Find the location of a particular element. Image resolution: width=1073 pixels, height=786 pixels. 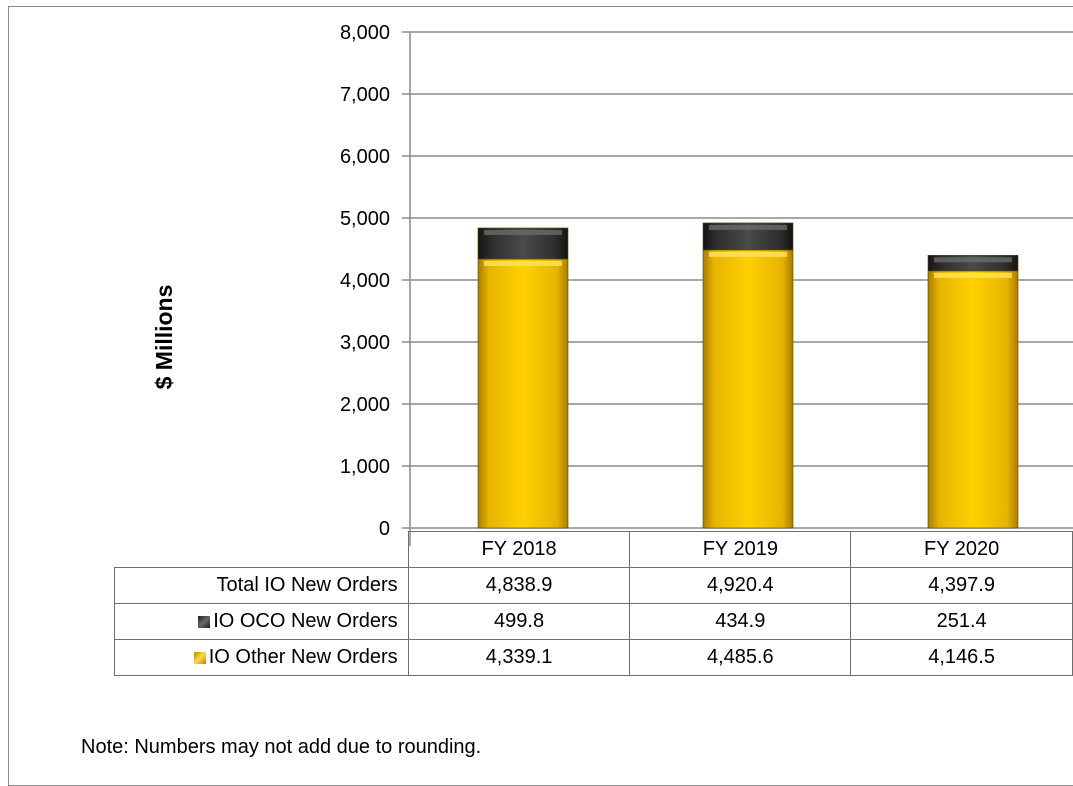

table-cell: 4,397.9 is located at coordinates (961, 585).